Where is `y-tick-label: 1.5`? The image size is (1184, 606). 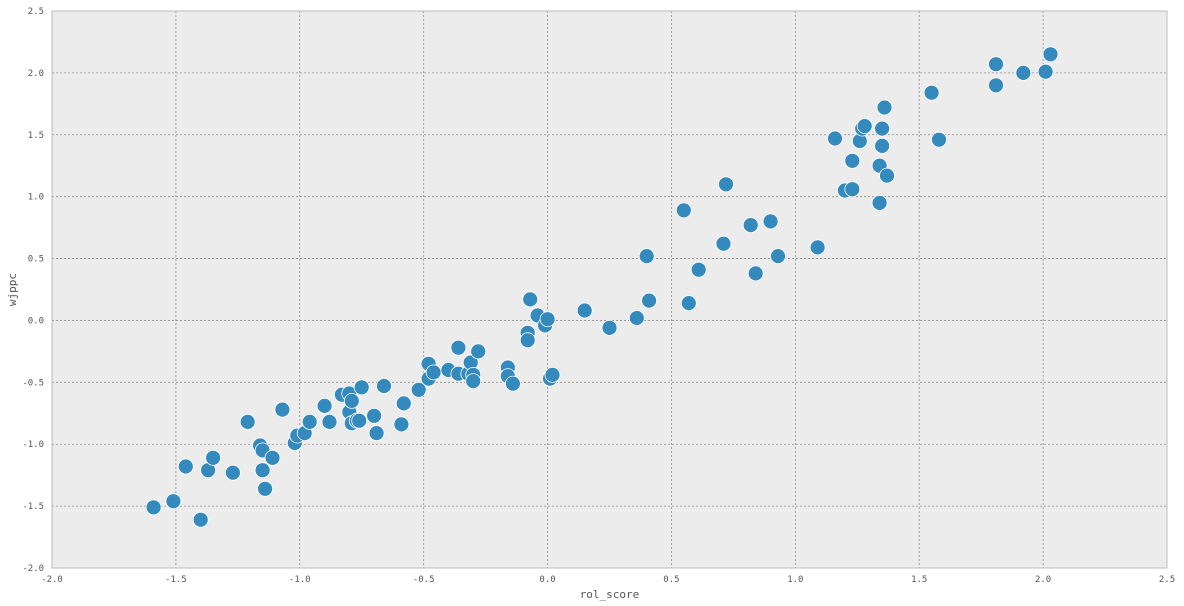 y-tick-label: 1.5 is located at coordinates (36, 136).